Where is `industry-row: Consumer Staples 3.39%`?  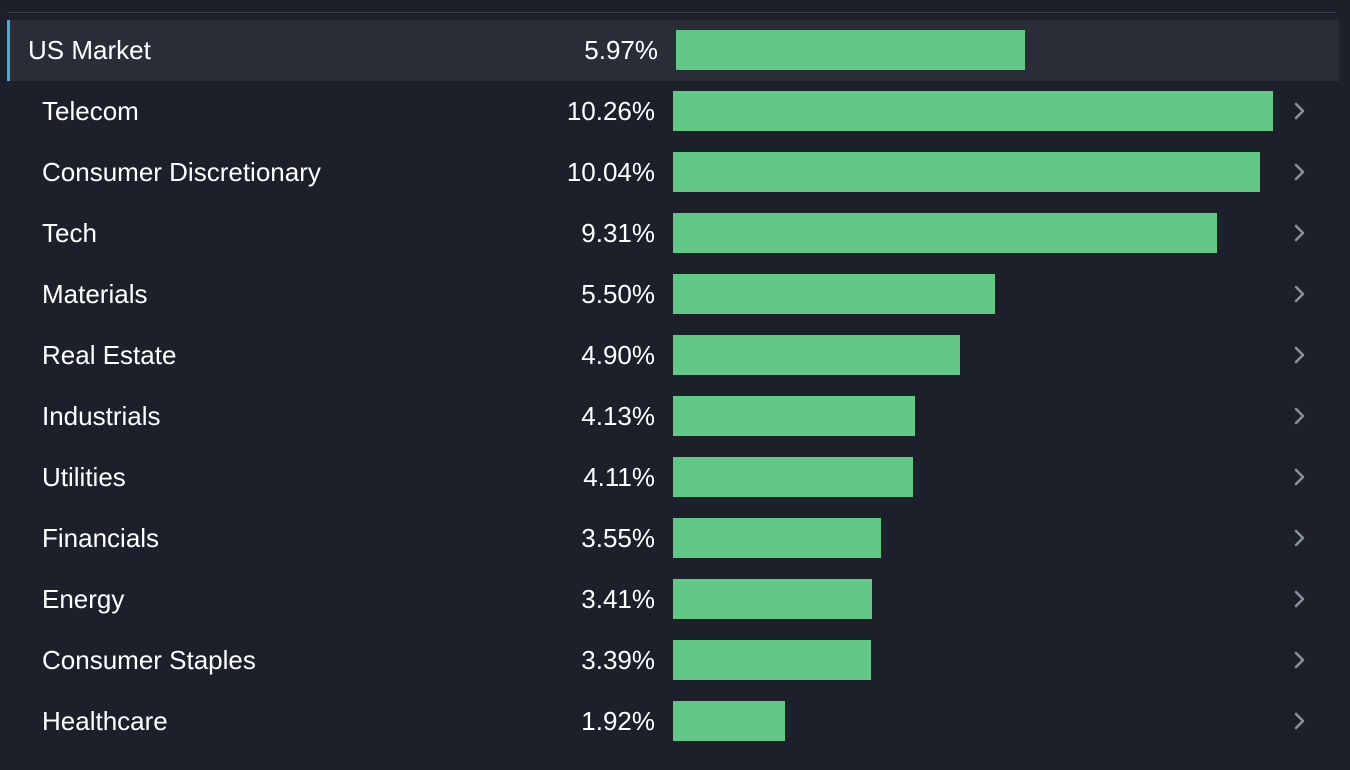 industry-row: Consumer Staples 3.39% is located at coordinates (671, 660).